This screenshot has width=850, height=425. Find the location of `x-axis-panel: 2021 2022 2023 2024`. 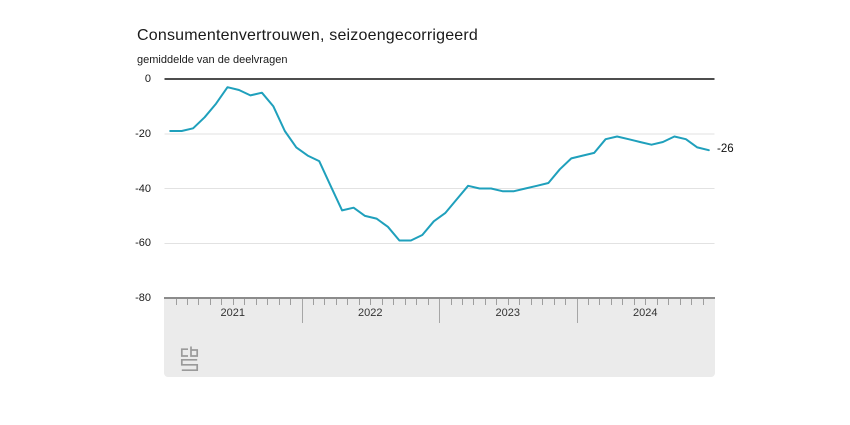

x-axis-panel: 2021 2022 2023 2024 is located at coordinates (439, 337).